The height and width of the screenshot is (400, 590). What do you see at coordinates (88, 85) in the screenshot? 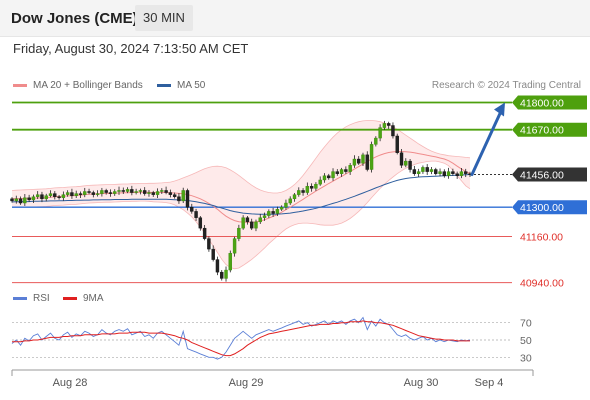
I see `ma20-label: MA 20 + Bollinger Bands` at bounding box center [88, 85].